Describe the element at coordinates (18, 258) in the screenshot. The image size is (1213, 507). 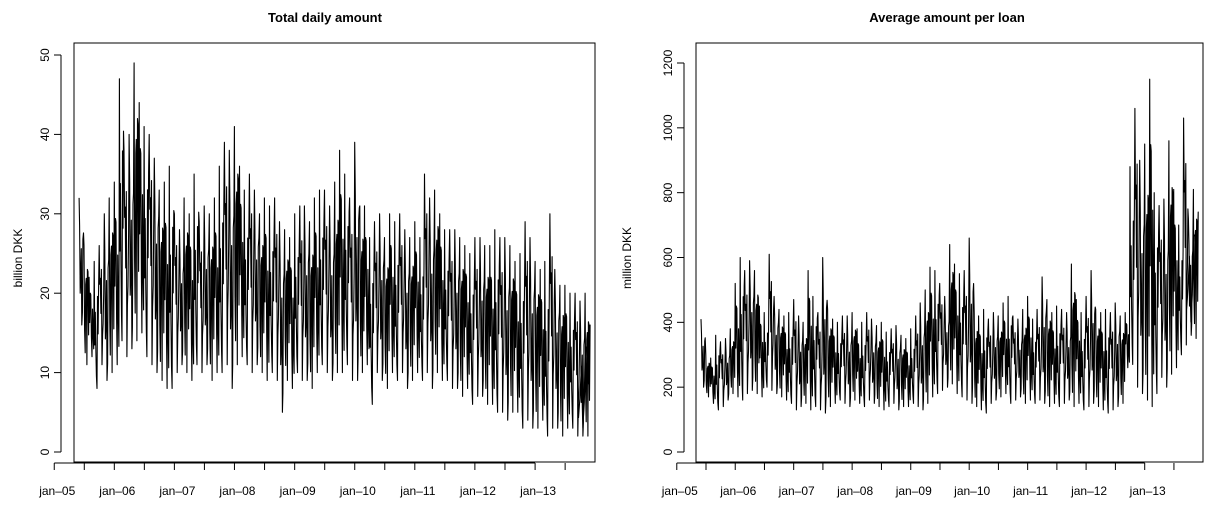
I see `y-axis-label: billion DKK` at that location.